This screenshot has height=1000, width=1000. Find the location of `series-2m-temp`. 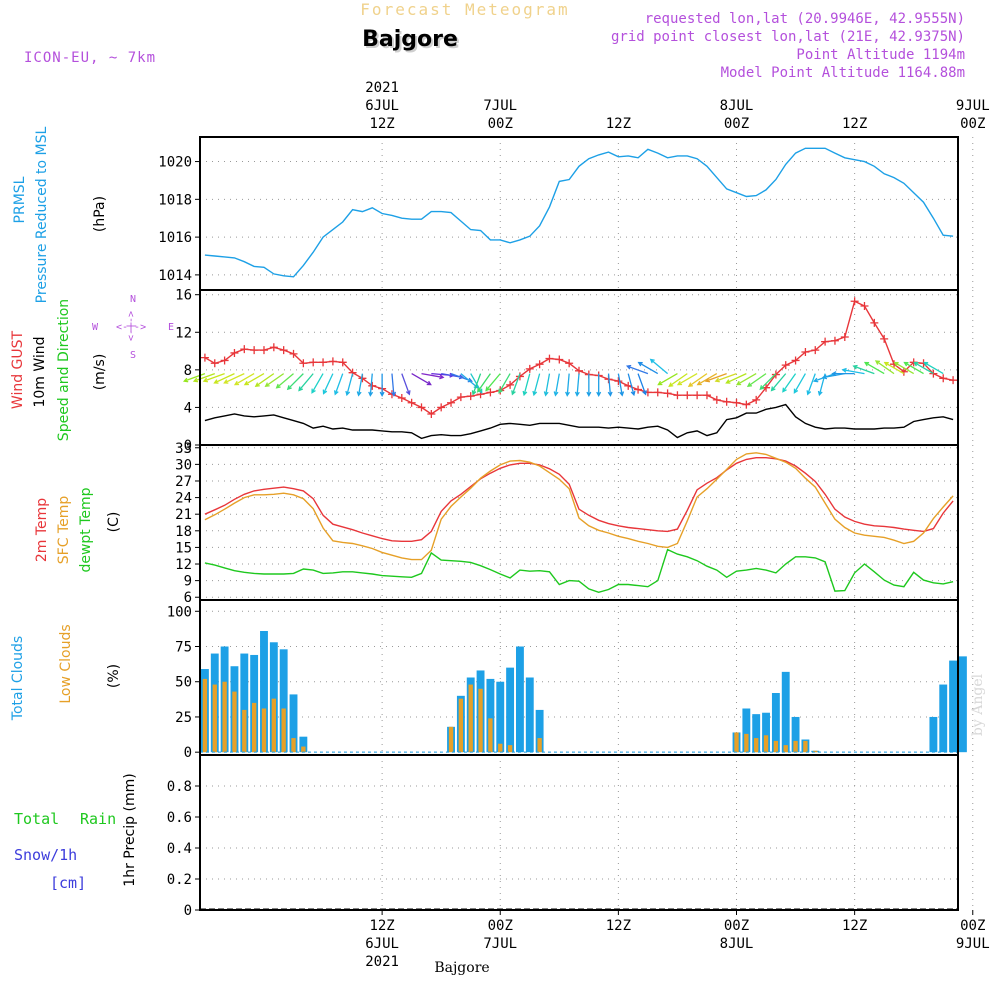

series-2m-temp is located at coordinates (579, 499).